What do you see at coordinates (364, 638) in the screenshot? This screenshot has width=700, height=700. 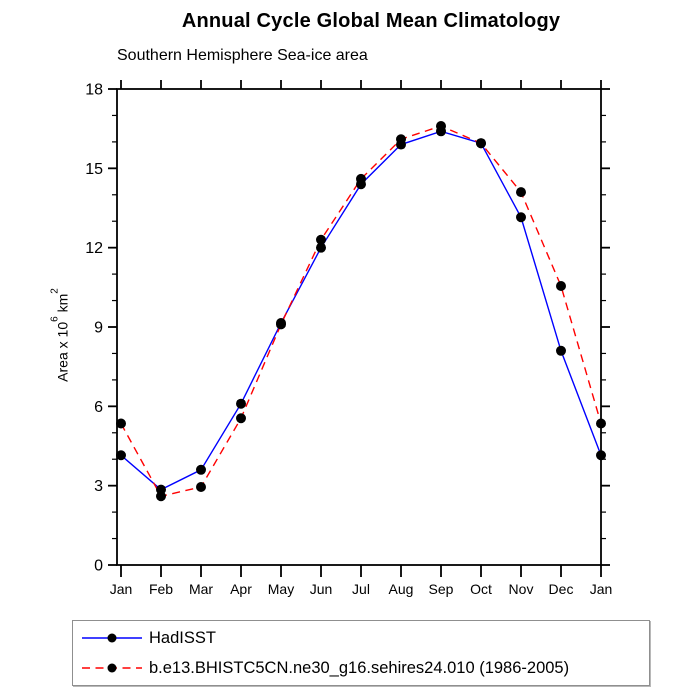 I see `legend-row-hadisst: HadISST` at bounding box center [364, 638].